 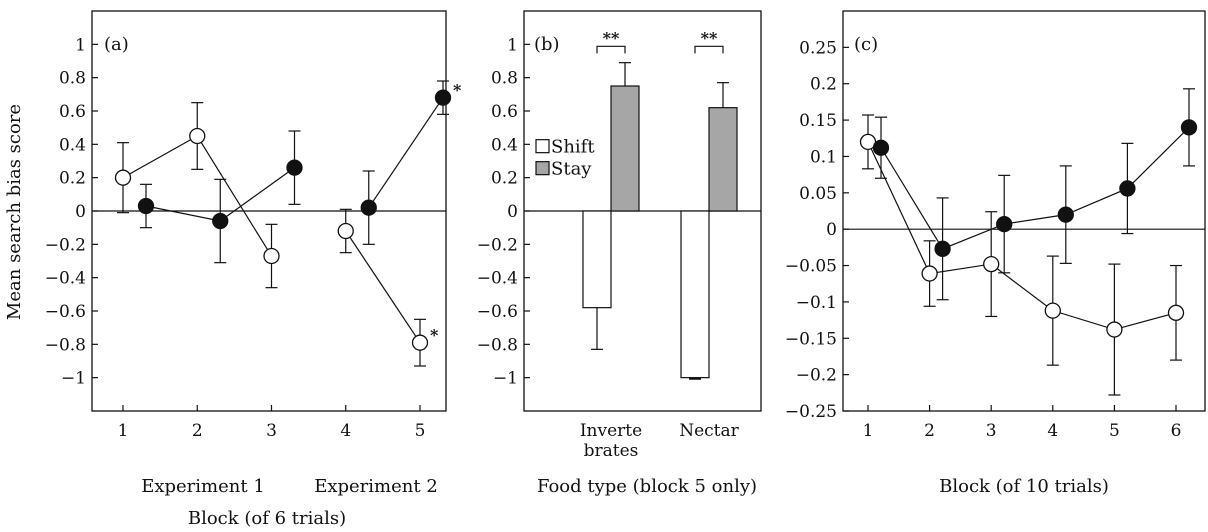 What do you see at coordinates (1022, 236) in the screenshot?
I see `open-series-line` at bounding box center [1022, 236].